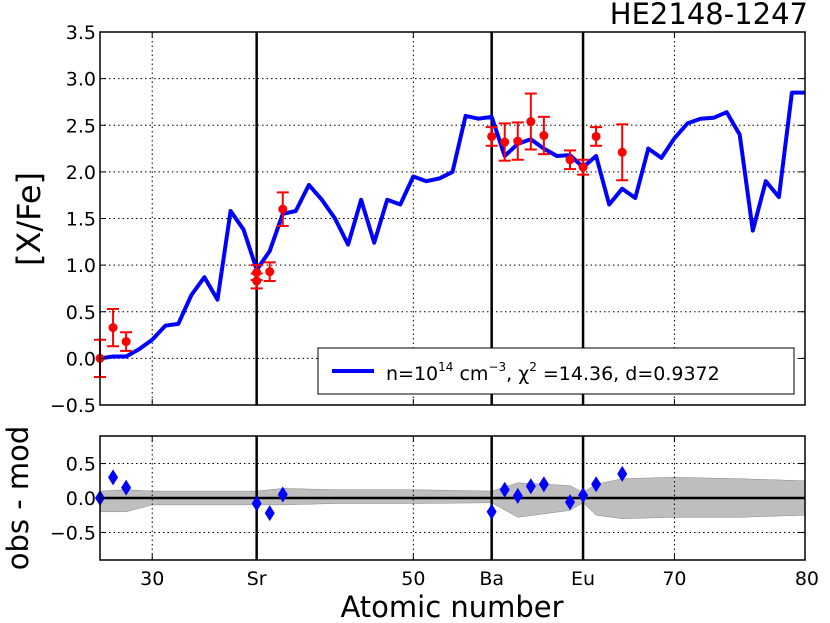  What do you see at coordinates (674, 579) in the screenshot?
I see `x-tick-label: 70` at bounding box center [674, 579].